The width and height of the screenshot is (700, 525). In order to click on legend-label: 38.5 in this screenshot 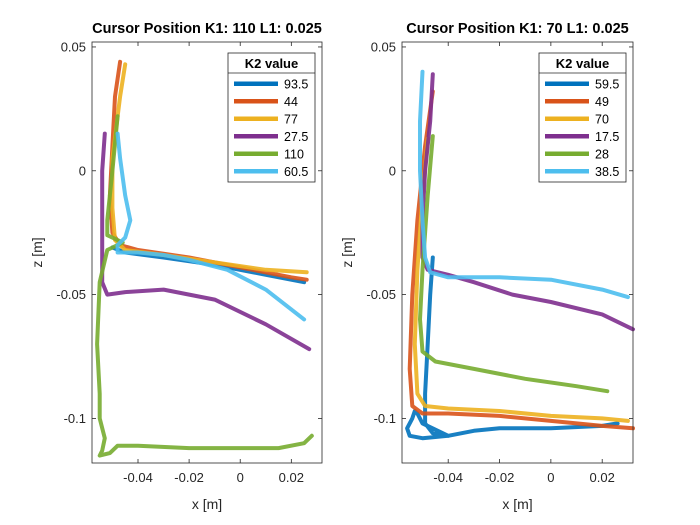, I will do `click(607, 172)`.